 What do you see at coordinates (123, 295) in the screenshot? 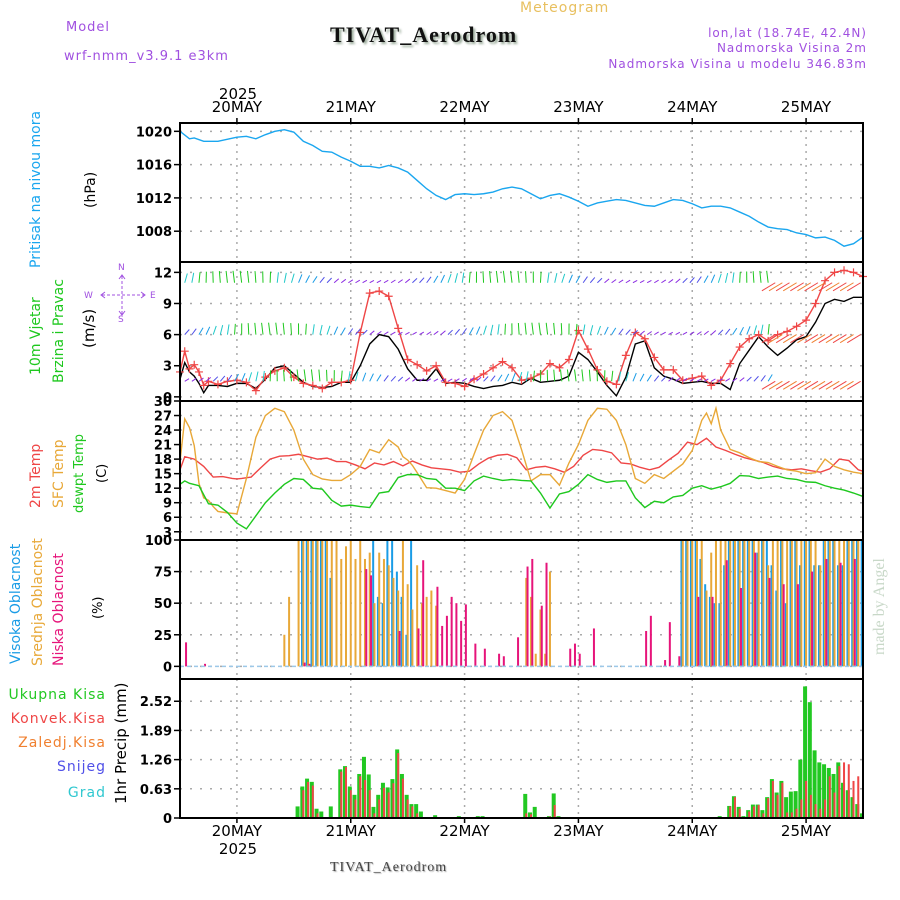
I see `compass-arrows` at bounding box center [123, 295].